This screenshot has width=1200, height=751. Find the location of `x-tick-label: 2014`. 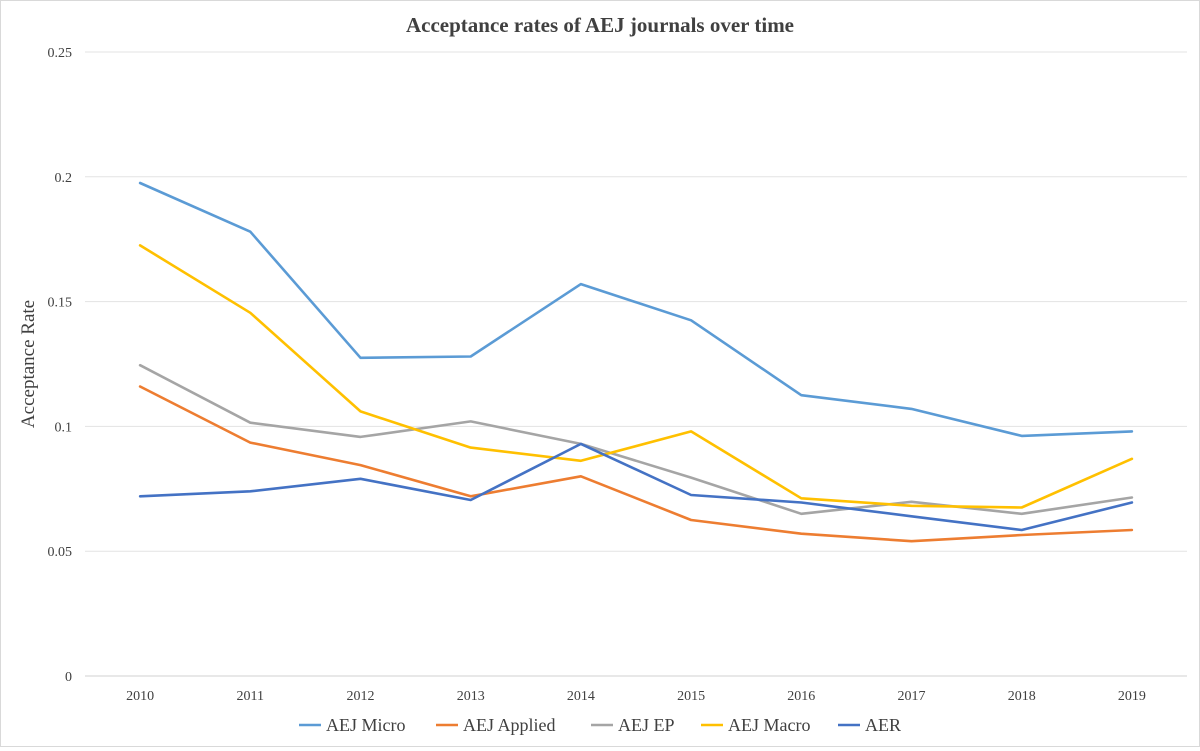

x-tick-label: 2014 is located at coordinates (581, 696).